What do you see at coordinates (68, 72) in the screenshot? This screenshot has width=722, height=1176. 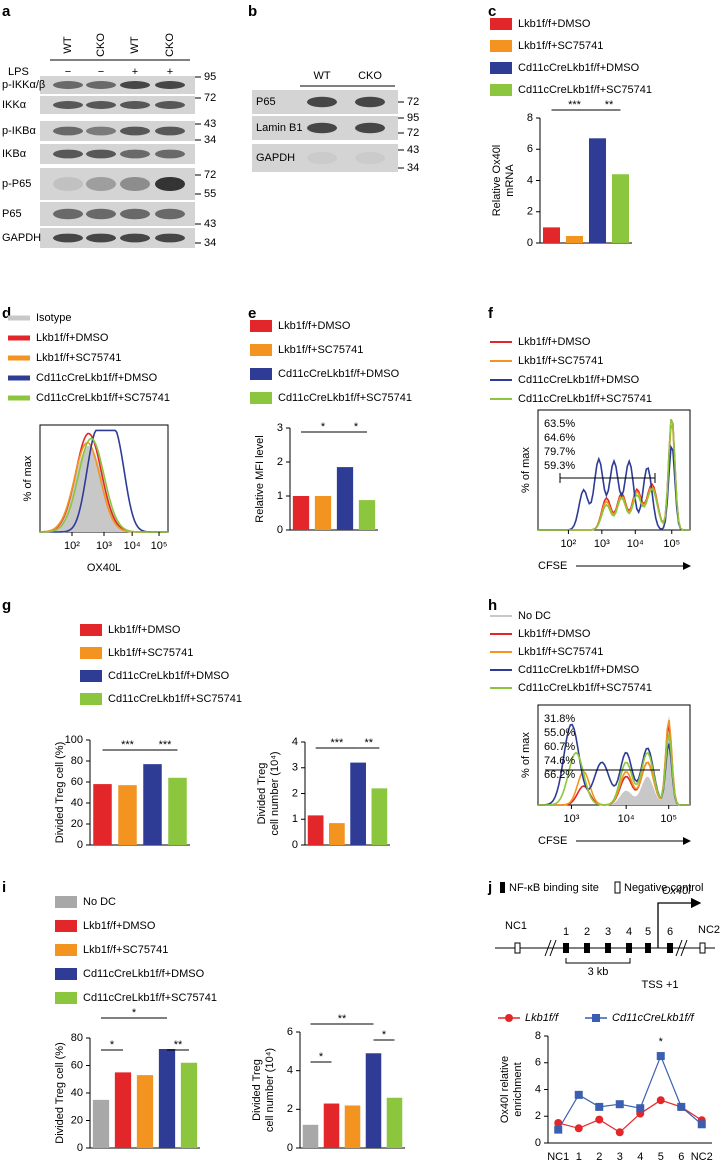 I see `lps-sign: −` at bounding box center [68, 72].